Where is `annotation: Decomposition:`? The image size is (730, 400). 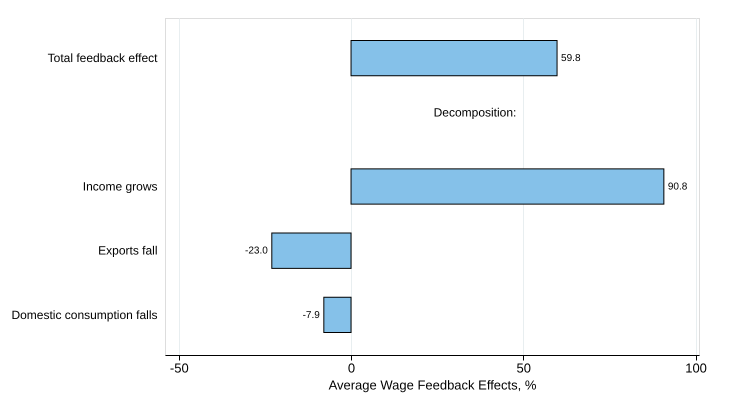
annotation: Decomposition: is located at coordinates (475, 112).